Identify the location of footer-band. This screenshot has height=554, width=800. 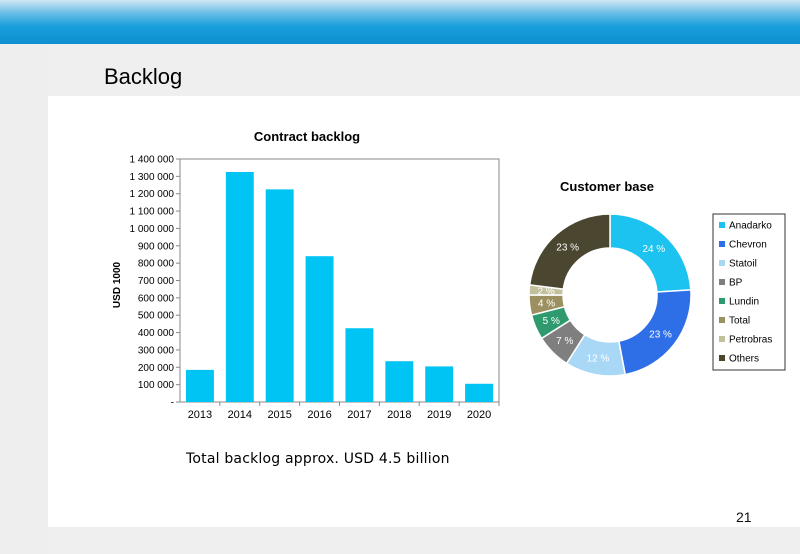
(424, 540).